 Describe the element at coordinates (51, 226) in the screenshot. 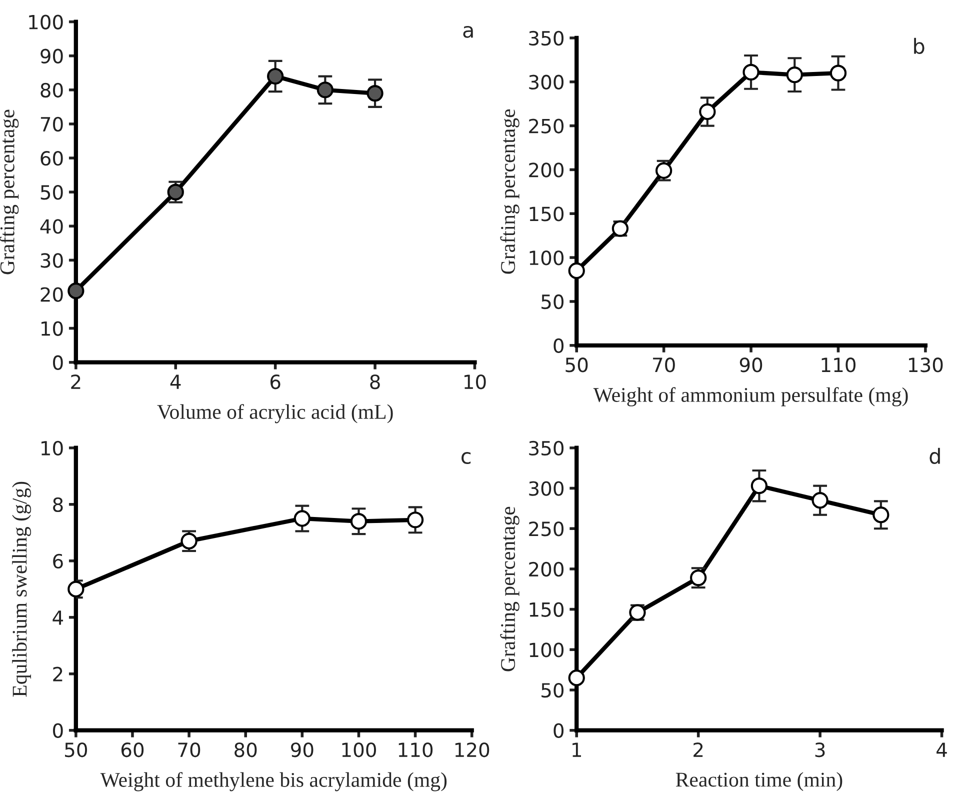

I see `y-tick-label: 40` at that location.